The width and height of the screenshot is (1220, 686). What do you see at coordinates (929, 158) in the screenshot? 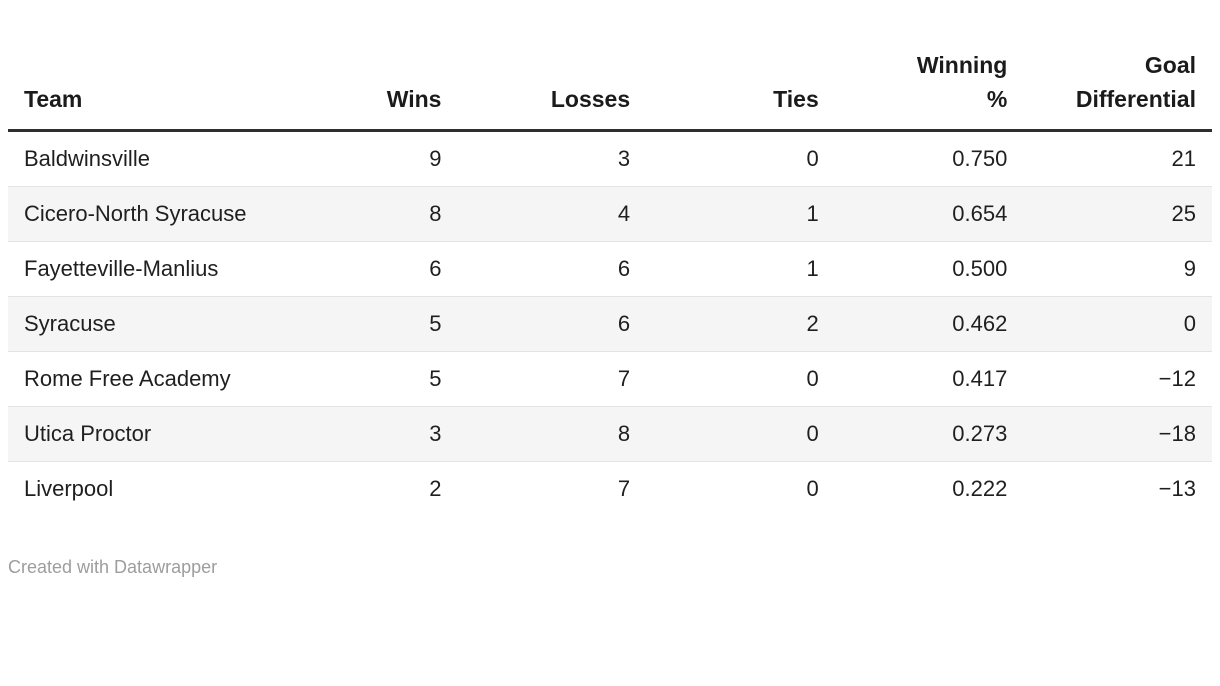
I see `cell-winning-pct: 0.750` at bounding box center [929, 158].